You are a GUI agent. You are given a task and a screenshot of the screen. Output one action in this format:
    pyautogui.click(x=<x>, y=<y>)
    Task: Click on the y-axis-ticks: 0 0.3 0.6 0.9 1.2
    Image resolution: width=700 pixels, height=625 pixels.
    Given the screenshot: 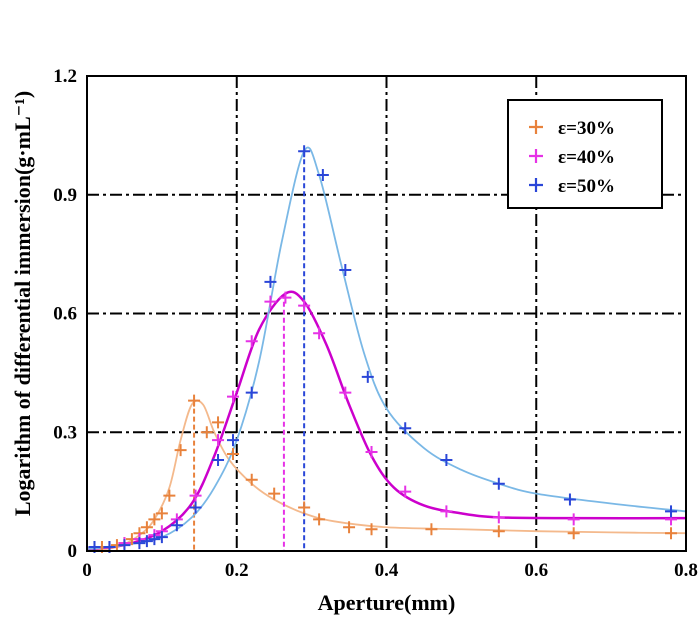 What is the action you would take?
    pyautogui.click(x=65, y=314)
    